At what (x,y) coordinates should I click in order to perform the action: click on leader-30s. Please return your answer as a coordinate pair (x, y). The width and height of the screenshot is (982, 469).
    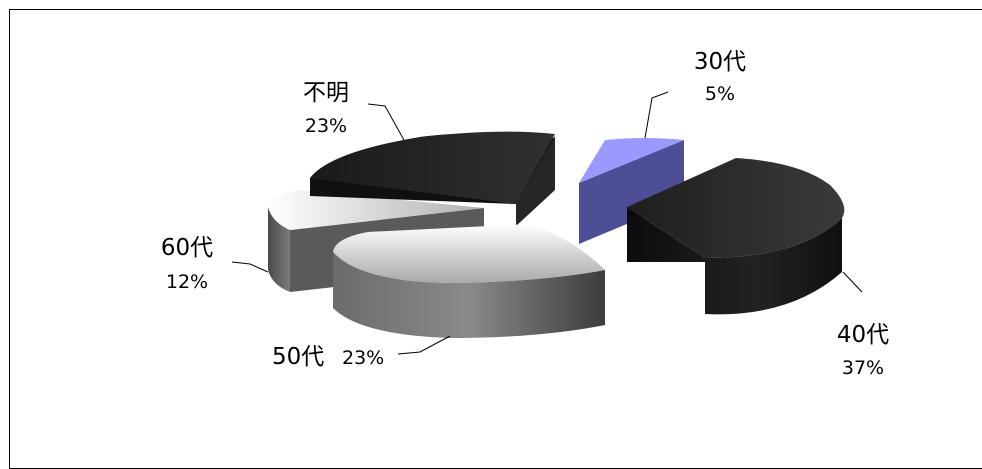
    Looking at the image, I should click on (656, 115).